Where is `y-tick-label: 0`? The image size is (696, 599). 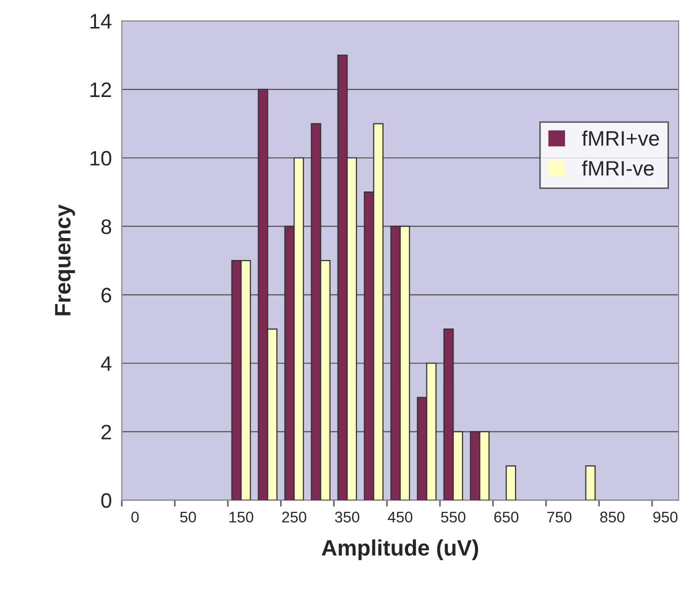 y-tick-label: 0 is located at coordinates (106, 500).